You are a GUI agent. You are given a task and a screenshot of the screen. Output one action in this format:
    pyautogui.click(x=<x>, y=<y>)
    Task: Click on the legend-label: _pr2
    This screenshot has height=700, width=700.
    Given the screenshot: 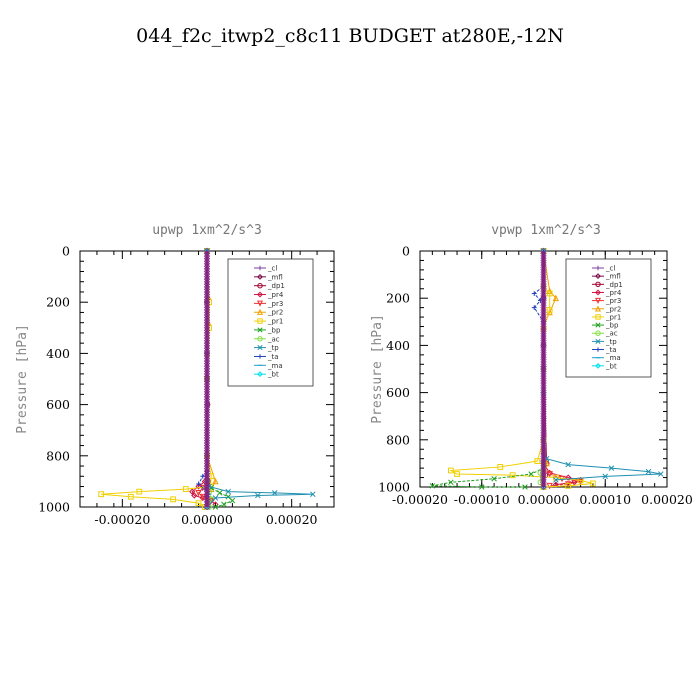 What is the action you would take?
    pyautogui.click(x=613, y=309)
    